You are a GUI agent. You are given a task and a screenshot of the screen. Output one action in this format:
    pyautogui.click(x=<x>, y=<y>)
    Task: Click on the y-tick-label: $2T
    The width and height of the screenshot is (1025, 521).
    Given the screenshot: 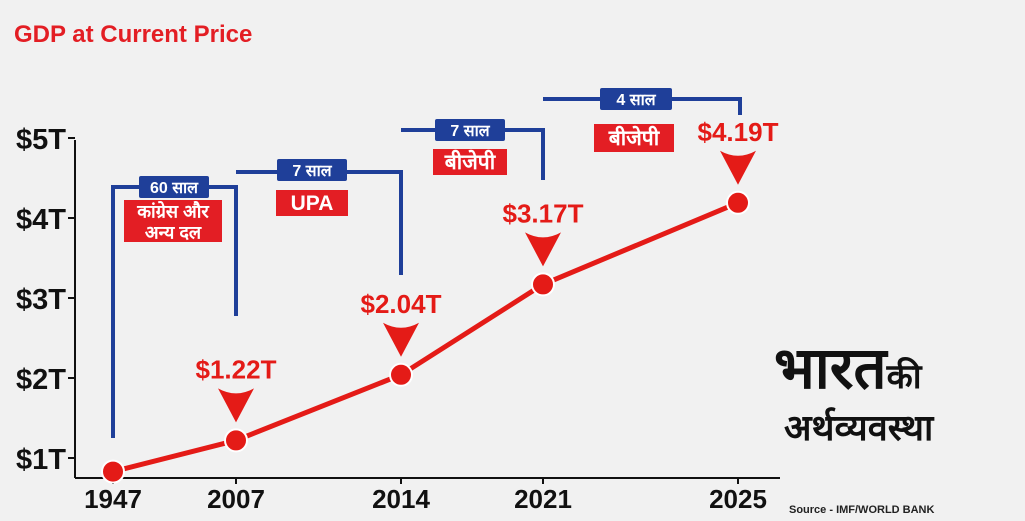 What is the action you would take?
    pyautogui.click(x=41, y=380)
    